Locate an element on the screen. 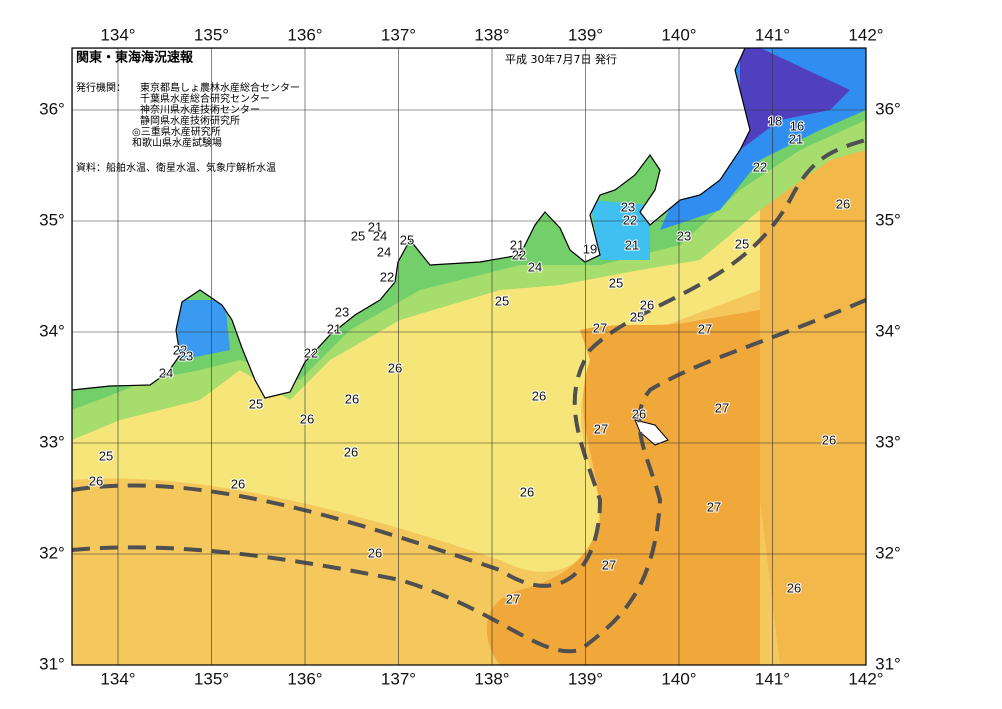  sea-east is located at coordinates (813, 402).